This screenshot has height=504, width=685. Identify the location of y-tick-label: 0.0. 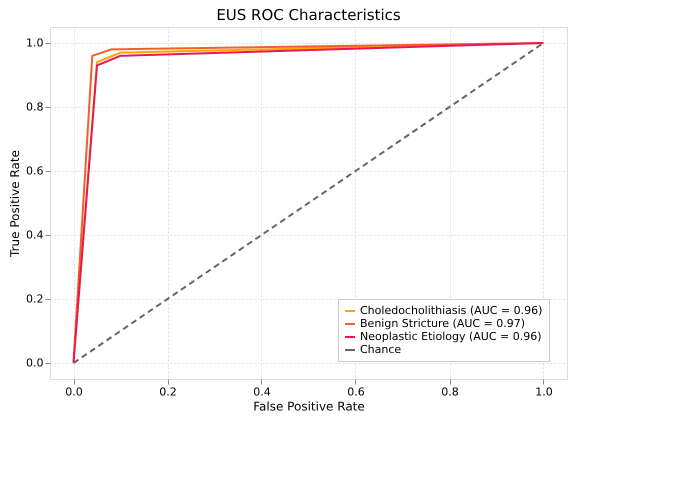
(35, 363).